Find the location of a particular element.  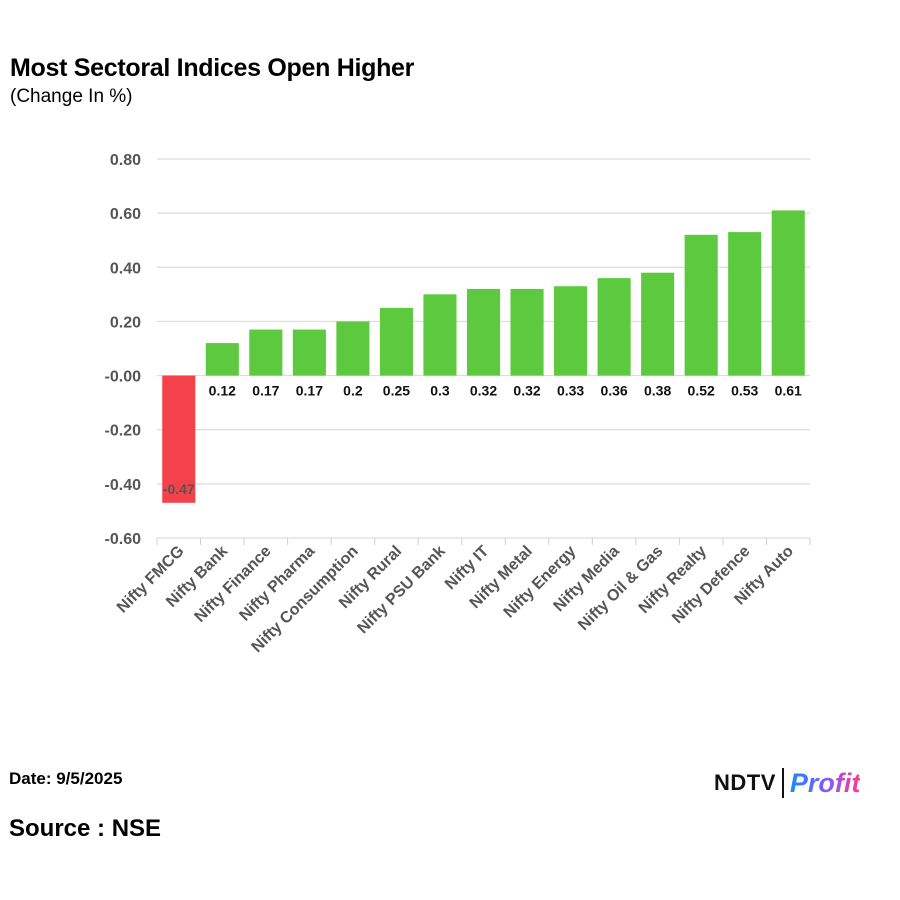

bar-value-label: 0.33 is located at coordinates (570, 391).